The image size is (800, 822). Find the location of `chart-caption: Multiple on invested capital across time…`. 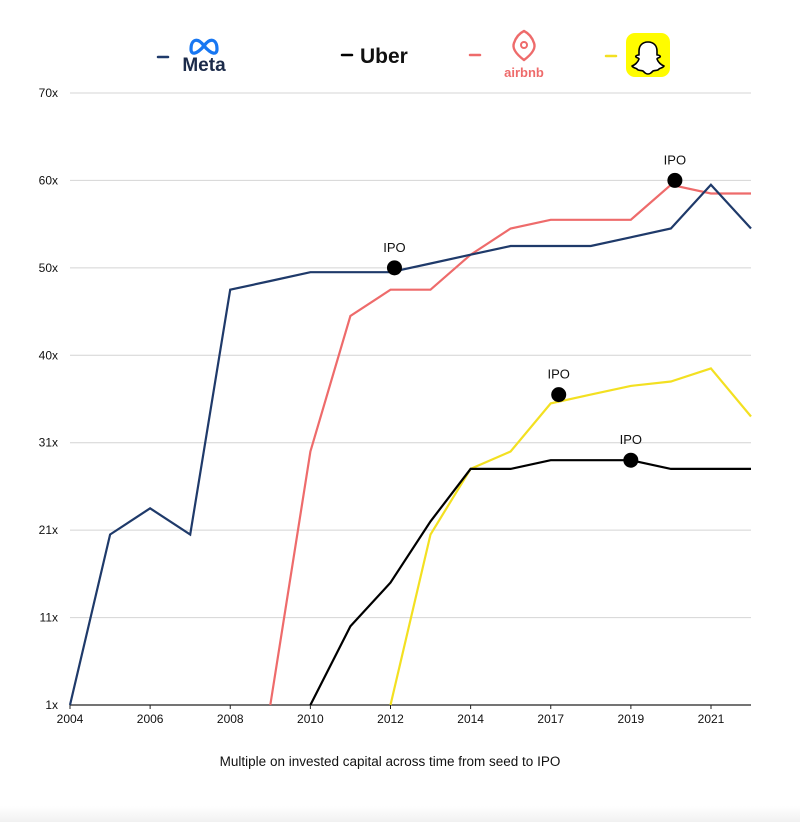

chart-caption: Multiple on invested capital across time… is located at coordinates (390, 761).